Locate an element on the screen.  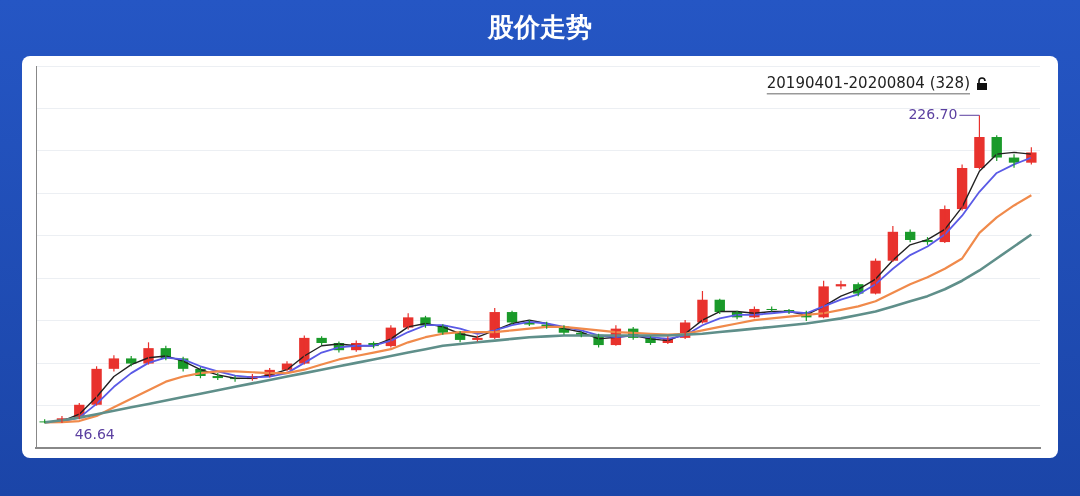
text: 20190401-20200804 (328) is located at coordinates (868, 82).